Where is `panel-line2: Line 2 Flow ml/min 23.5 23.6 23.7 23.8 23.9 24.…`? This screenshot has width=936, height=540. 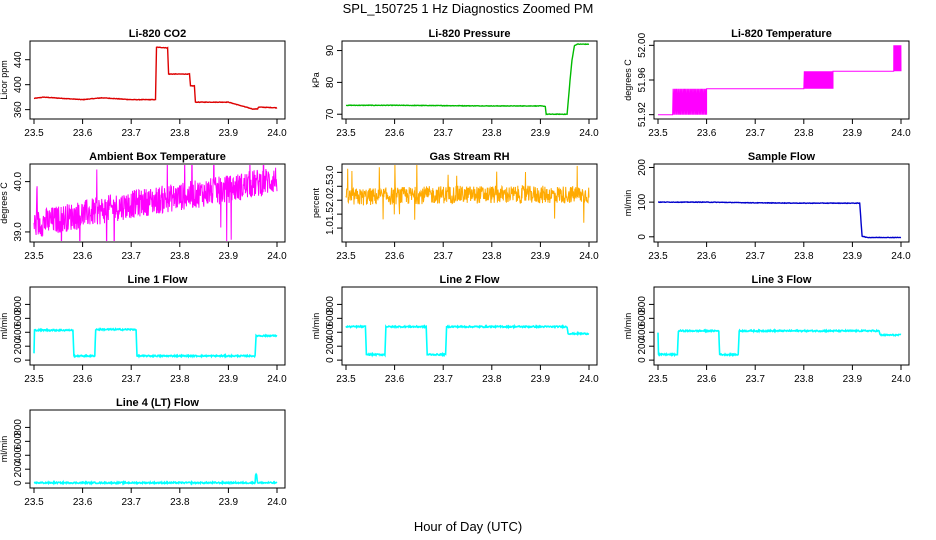
panel-line2: Line 2 Flow ml/min 23.5 23.6 23.7 23.8 23.9 24.… is located at coordinates (455, 329).